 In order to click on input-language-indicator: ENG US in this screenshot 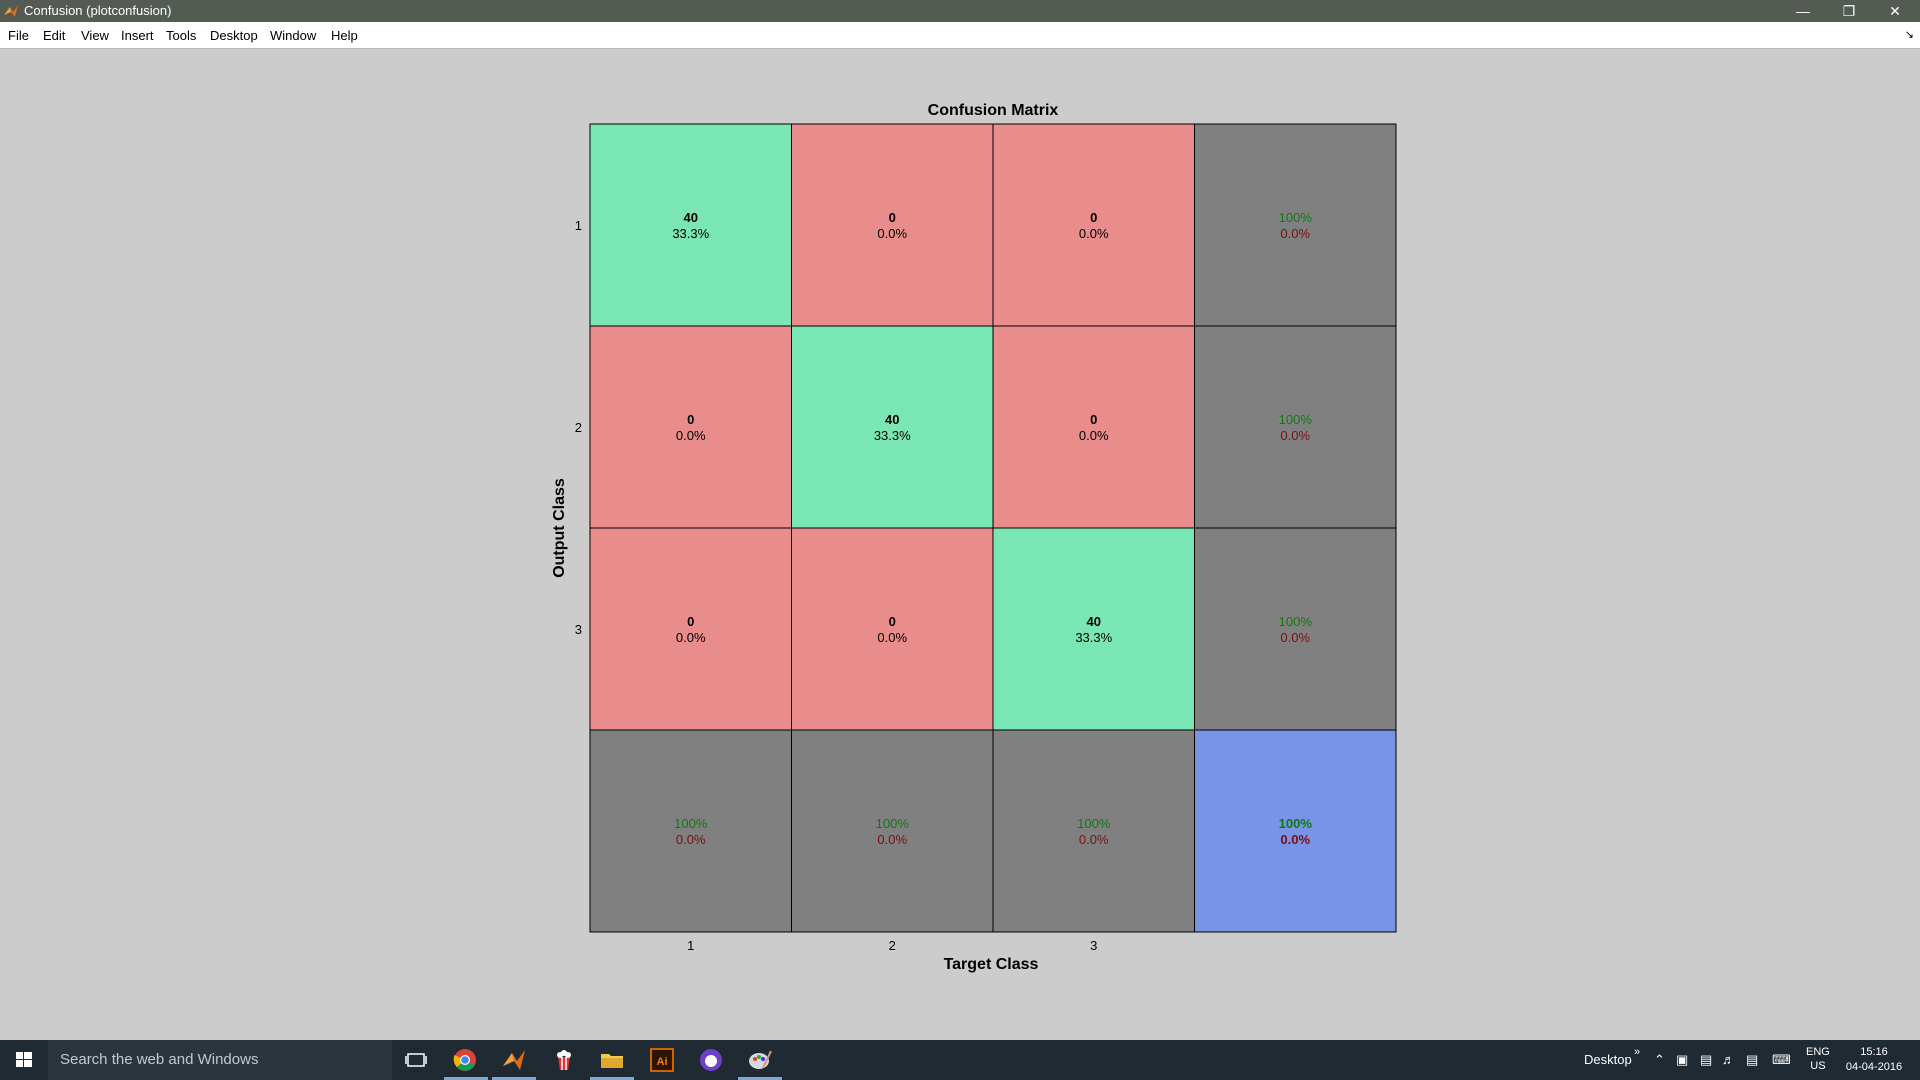, I will do `click(1818, 1059)`.